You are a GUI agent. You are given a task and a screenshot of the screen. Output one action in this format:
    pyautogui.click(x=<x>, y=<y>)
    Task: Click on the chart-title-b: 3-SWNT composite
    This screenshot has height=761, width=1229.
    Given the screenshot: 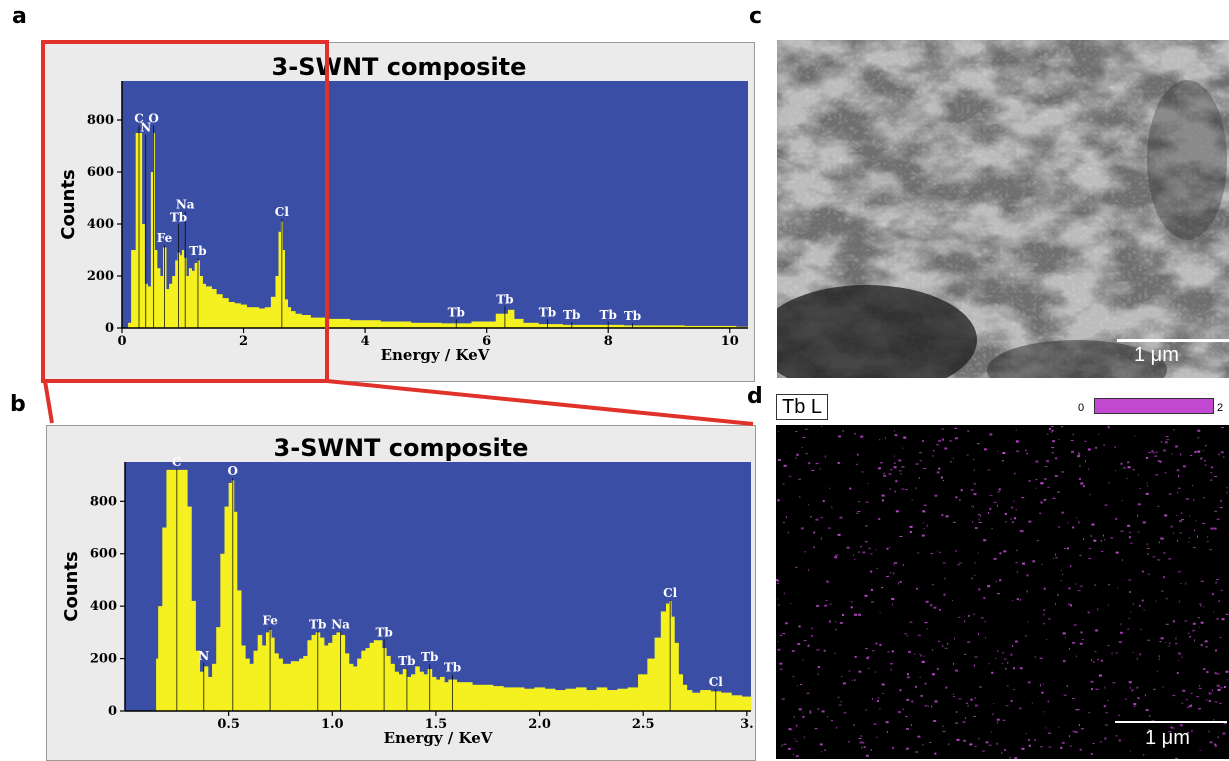 What is the action you would take?
    pyautogui.click(x=401, y=448)
    